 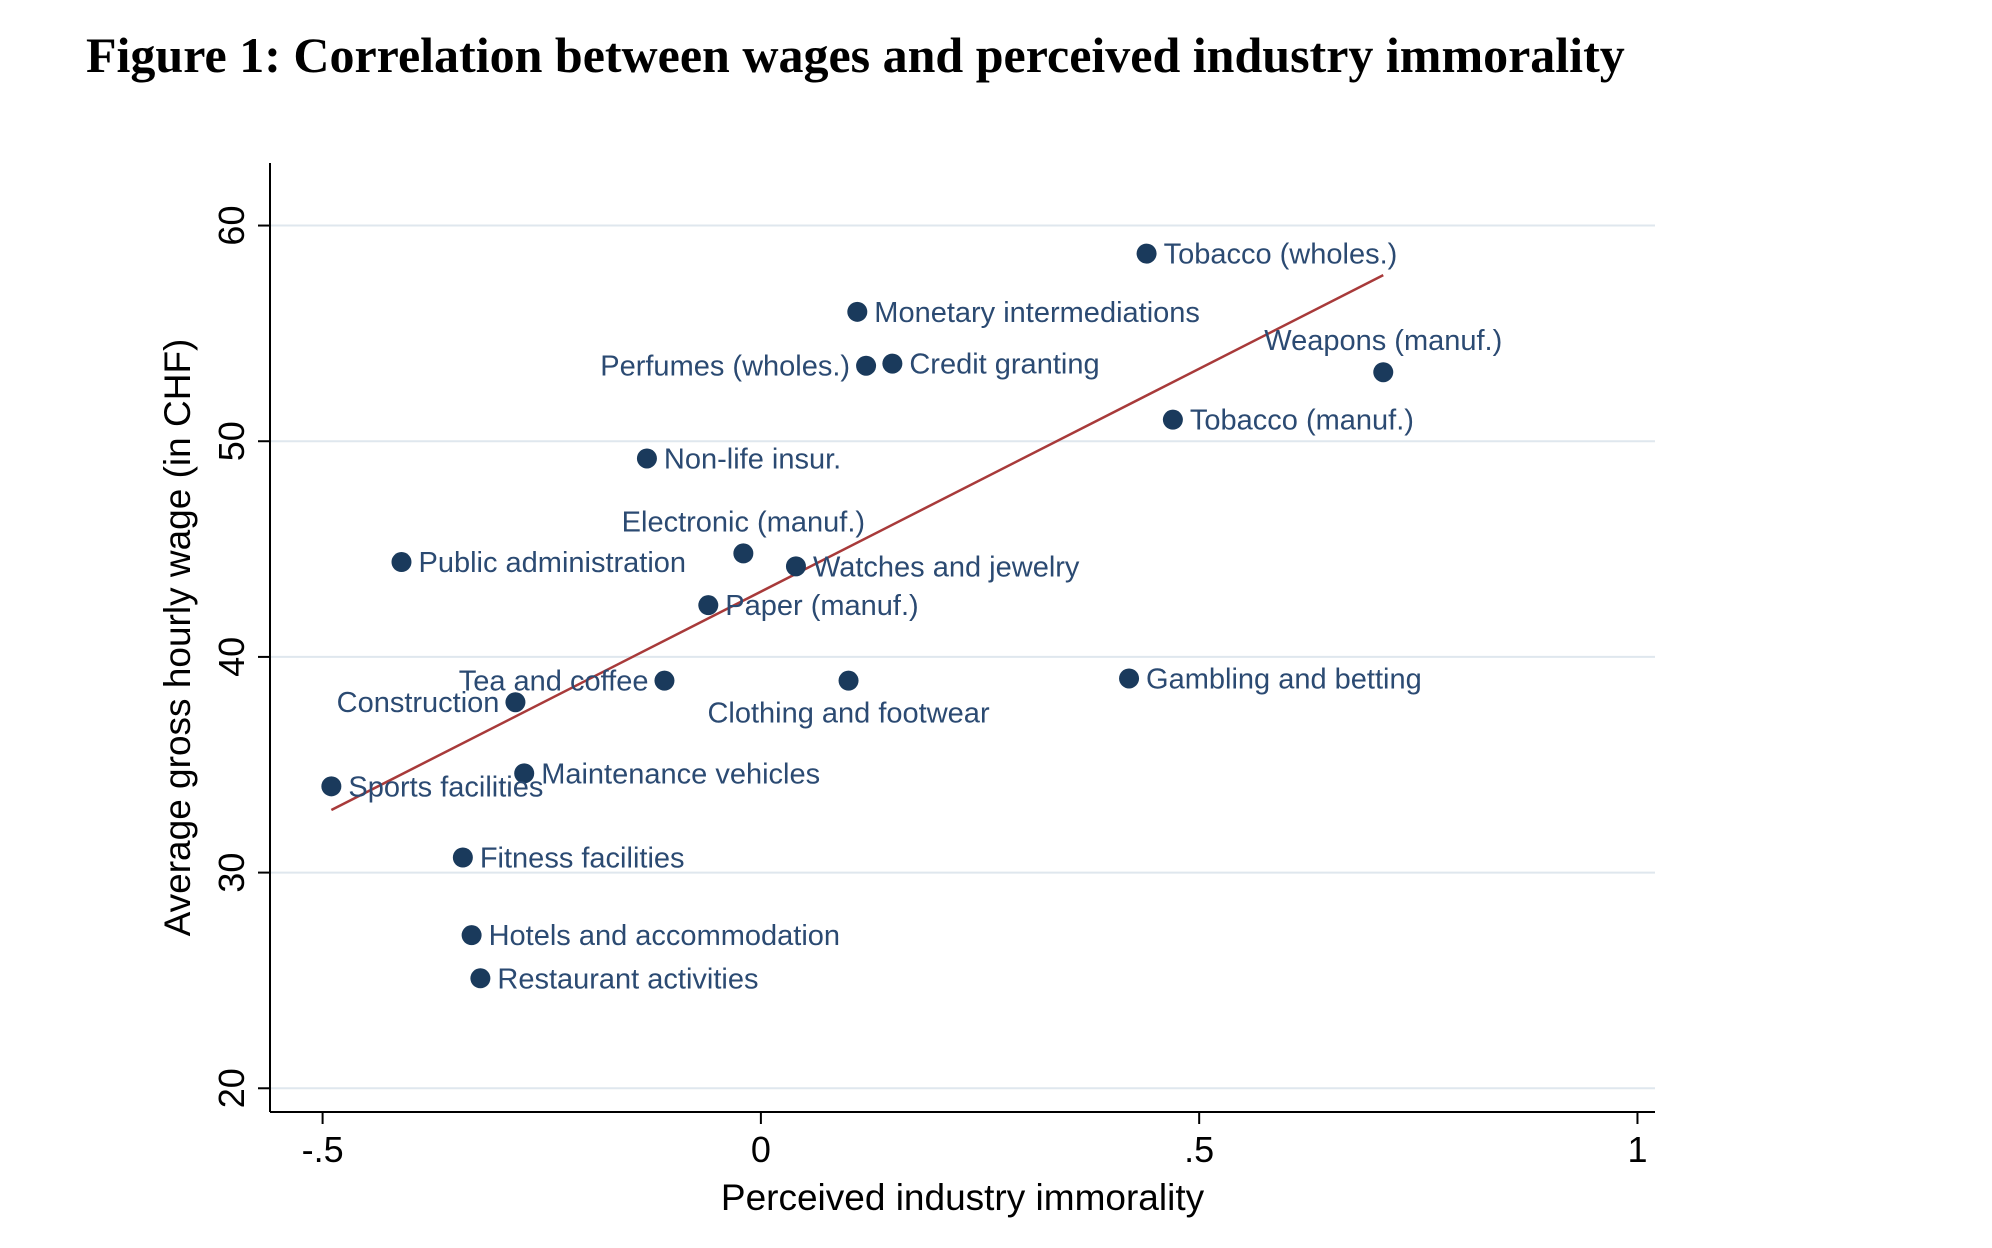 What do you see at coordinates (752, 459) in the screenshot?
I see `point-label: Non-life insur.` at bounding box center [752, 459].